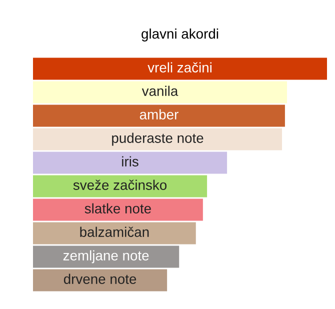  What do you see at coordinates (180, 35) in the screenshot?
I see `chart-title: glavni akordi` at bounding box center [180, 35].